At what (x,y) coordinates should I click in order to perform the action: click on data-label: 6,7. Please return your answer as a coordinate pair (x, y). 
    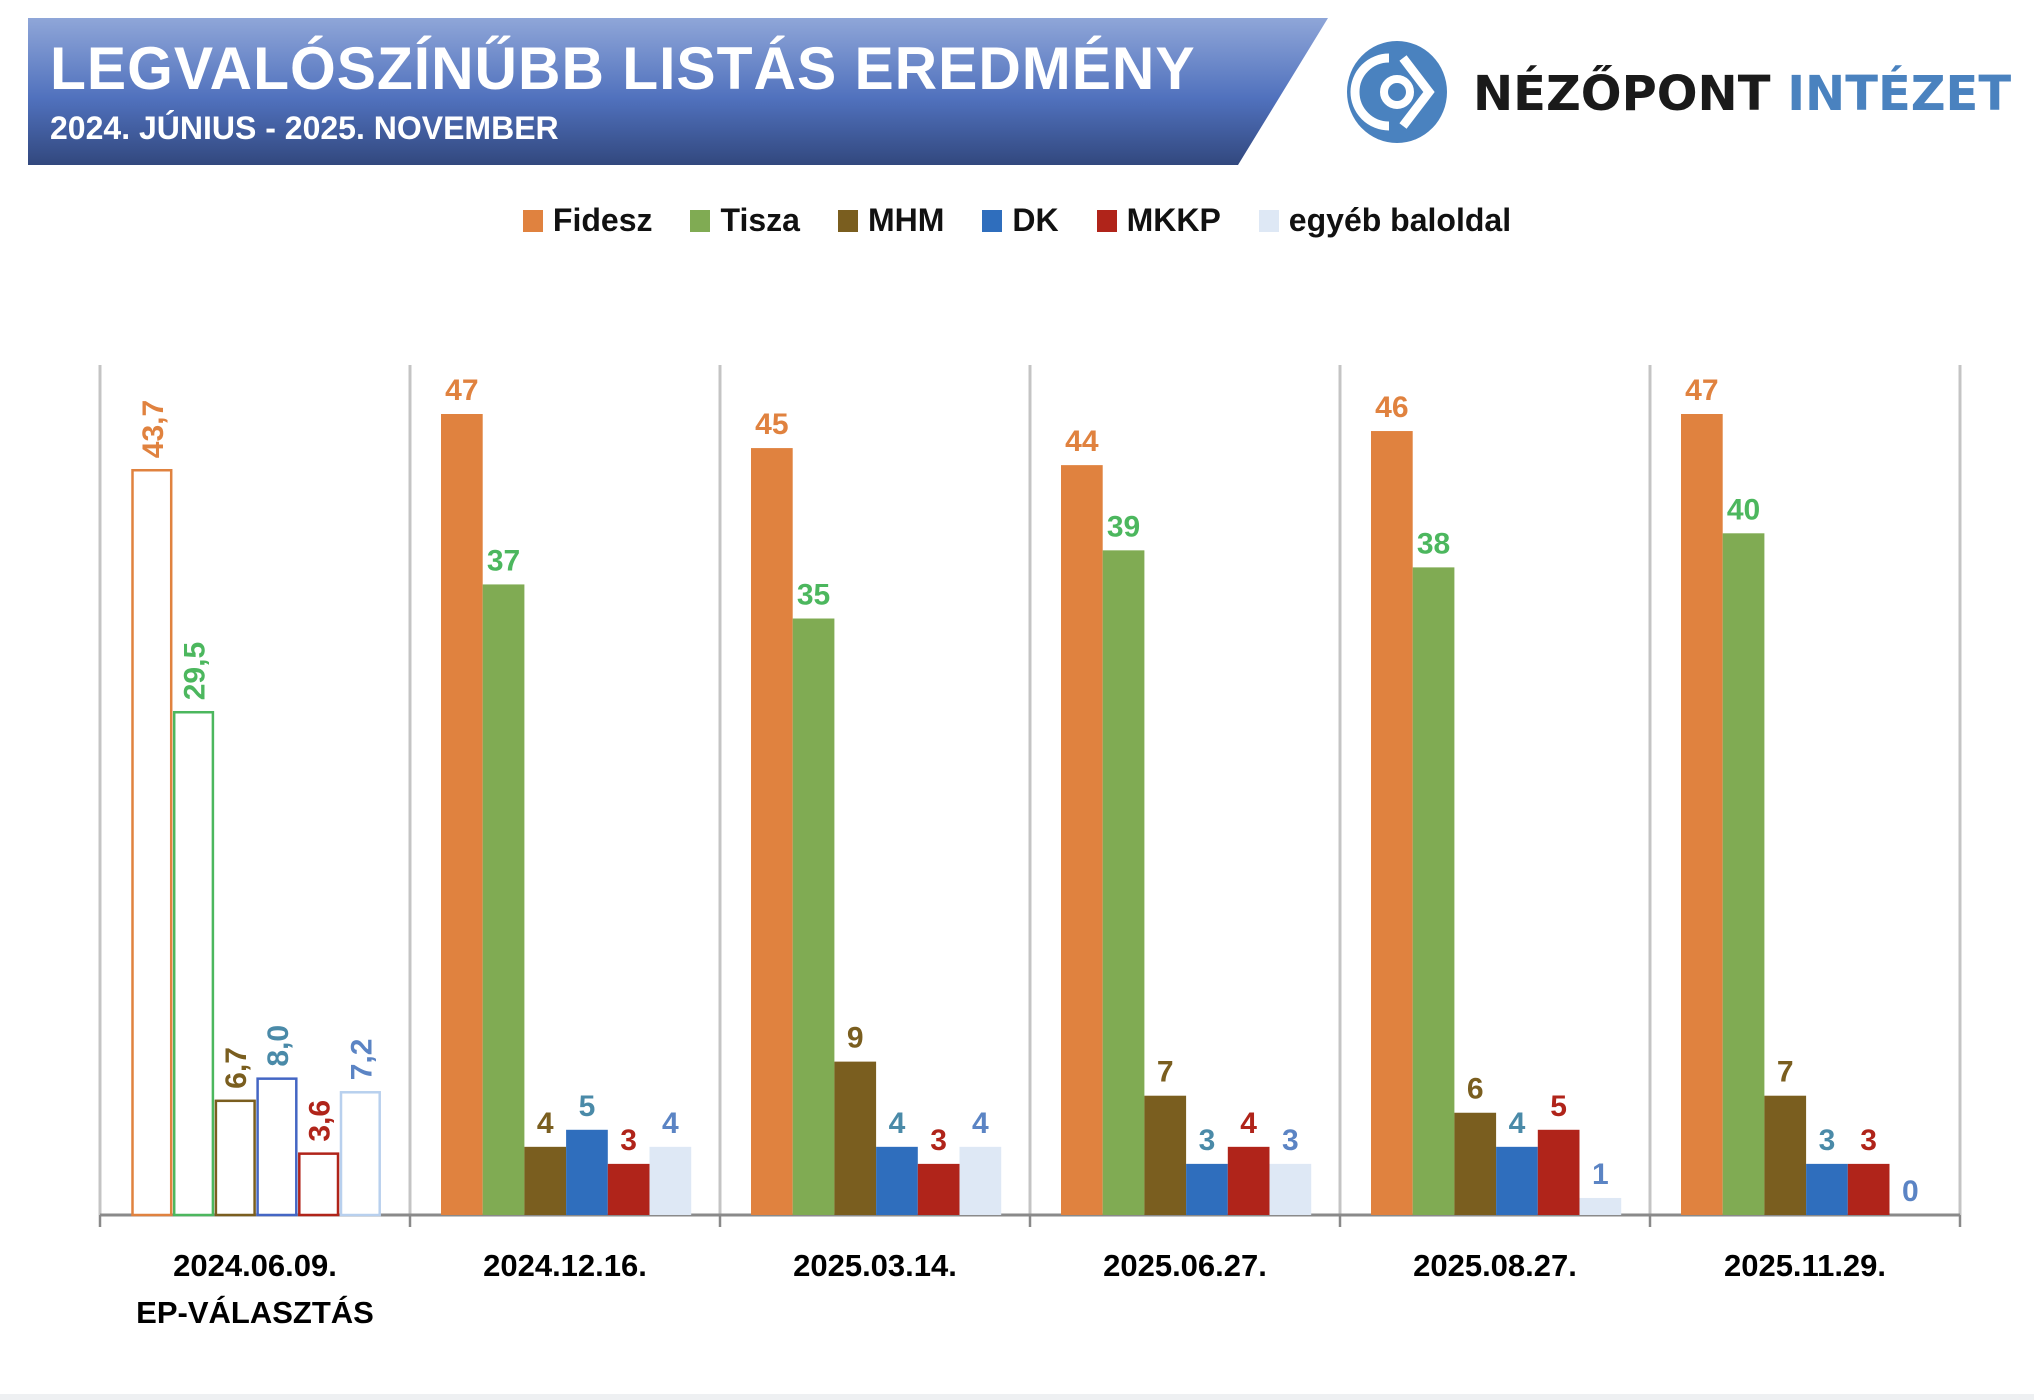
    Looking at the image, I should click on (236, 1068).